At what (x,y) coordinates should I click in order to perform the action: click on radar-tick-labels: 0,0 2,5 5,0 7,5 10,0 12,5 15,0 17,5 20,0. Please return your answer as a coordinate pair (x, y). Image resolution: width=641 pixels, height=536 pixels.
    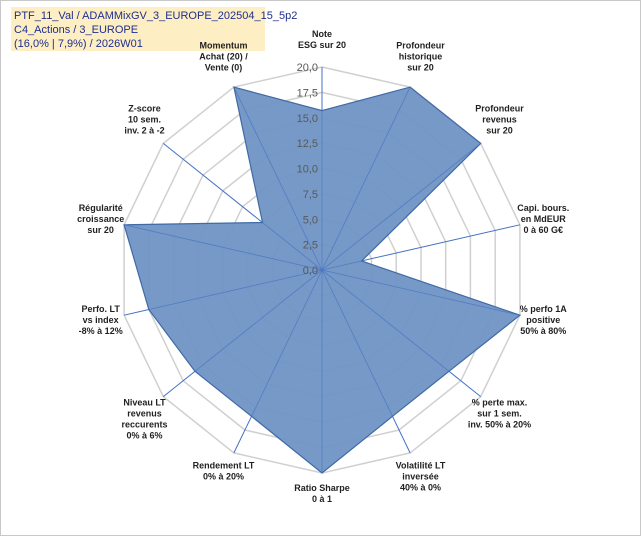
    Looking at the image, I should click on (307, 169).